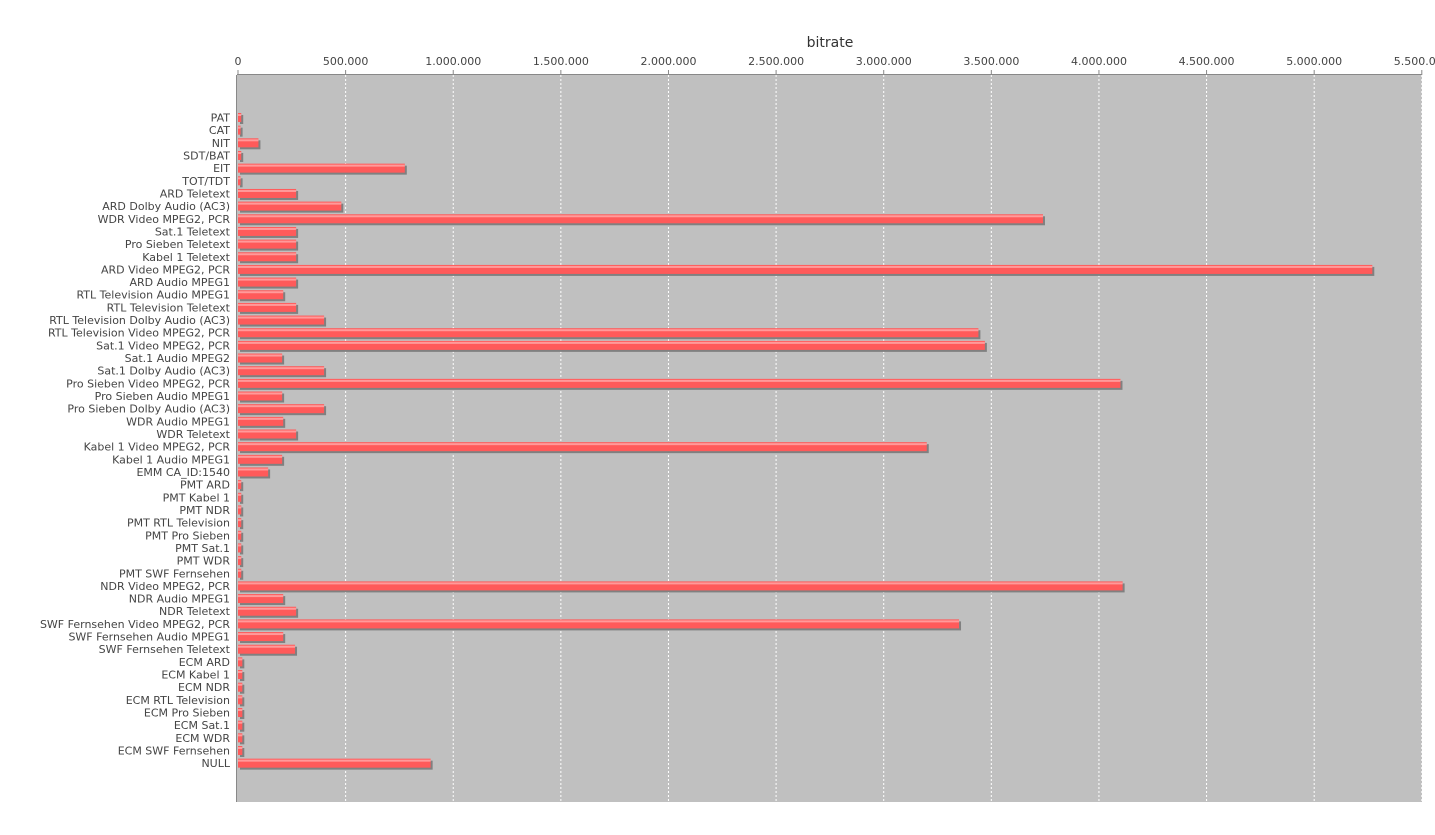 This screenshot has height=835, width=1435. I want to click on x-tick-label: 500.000, so click(346, 61).